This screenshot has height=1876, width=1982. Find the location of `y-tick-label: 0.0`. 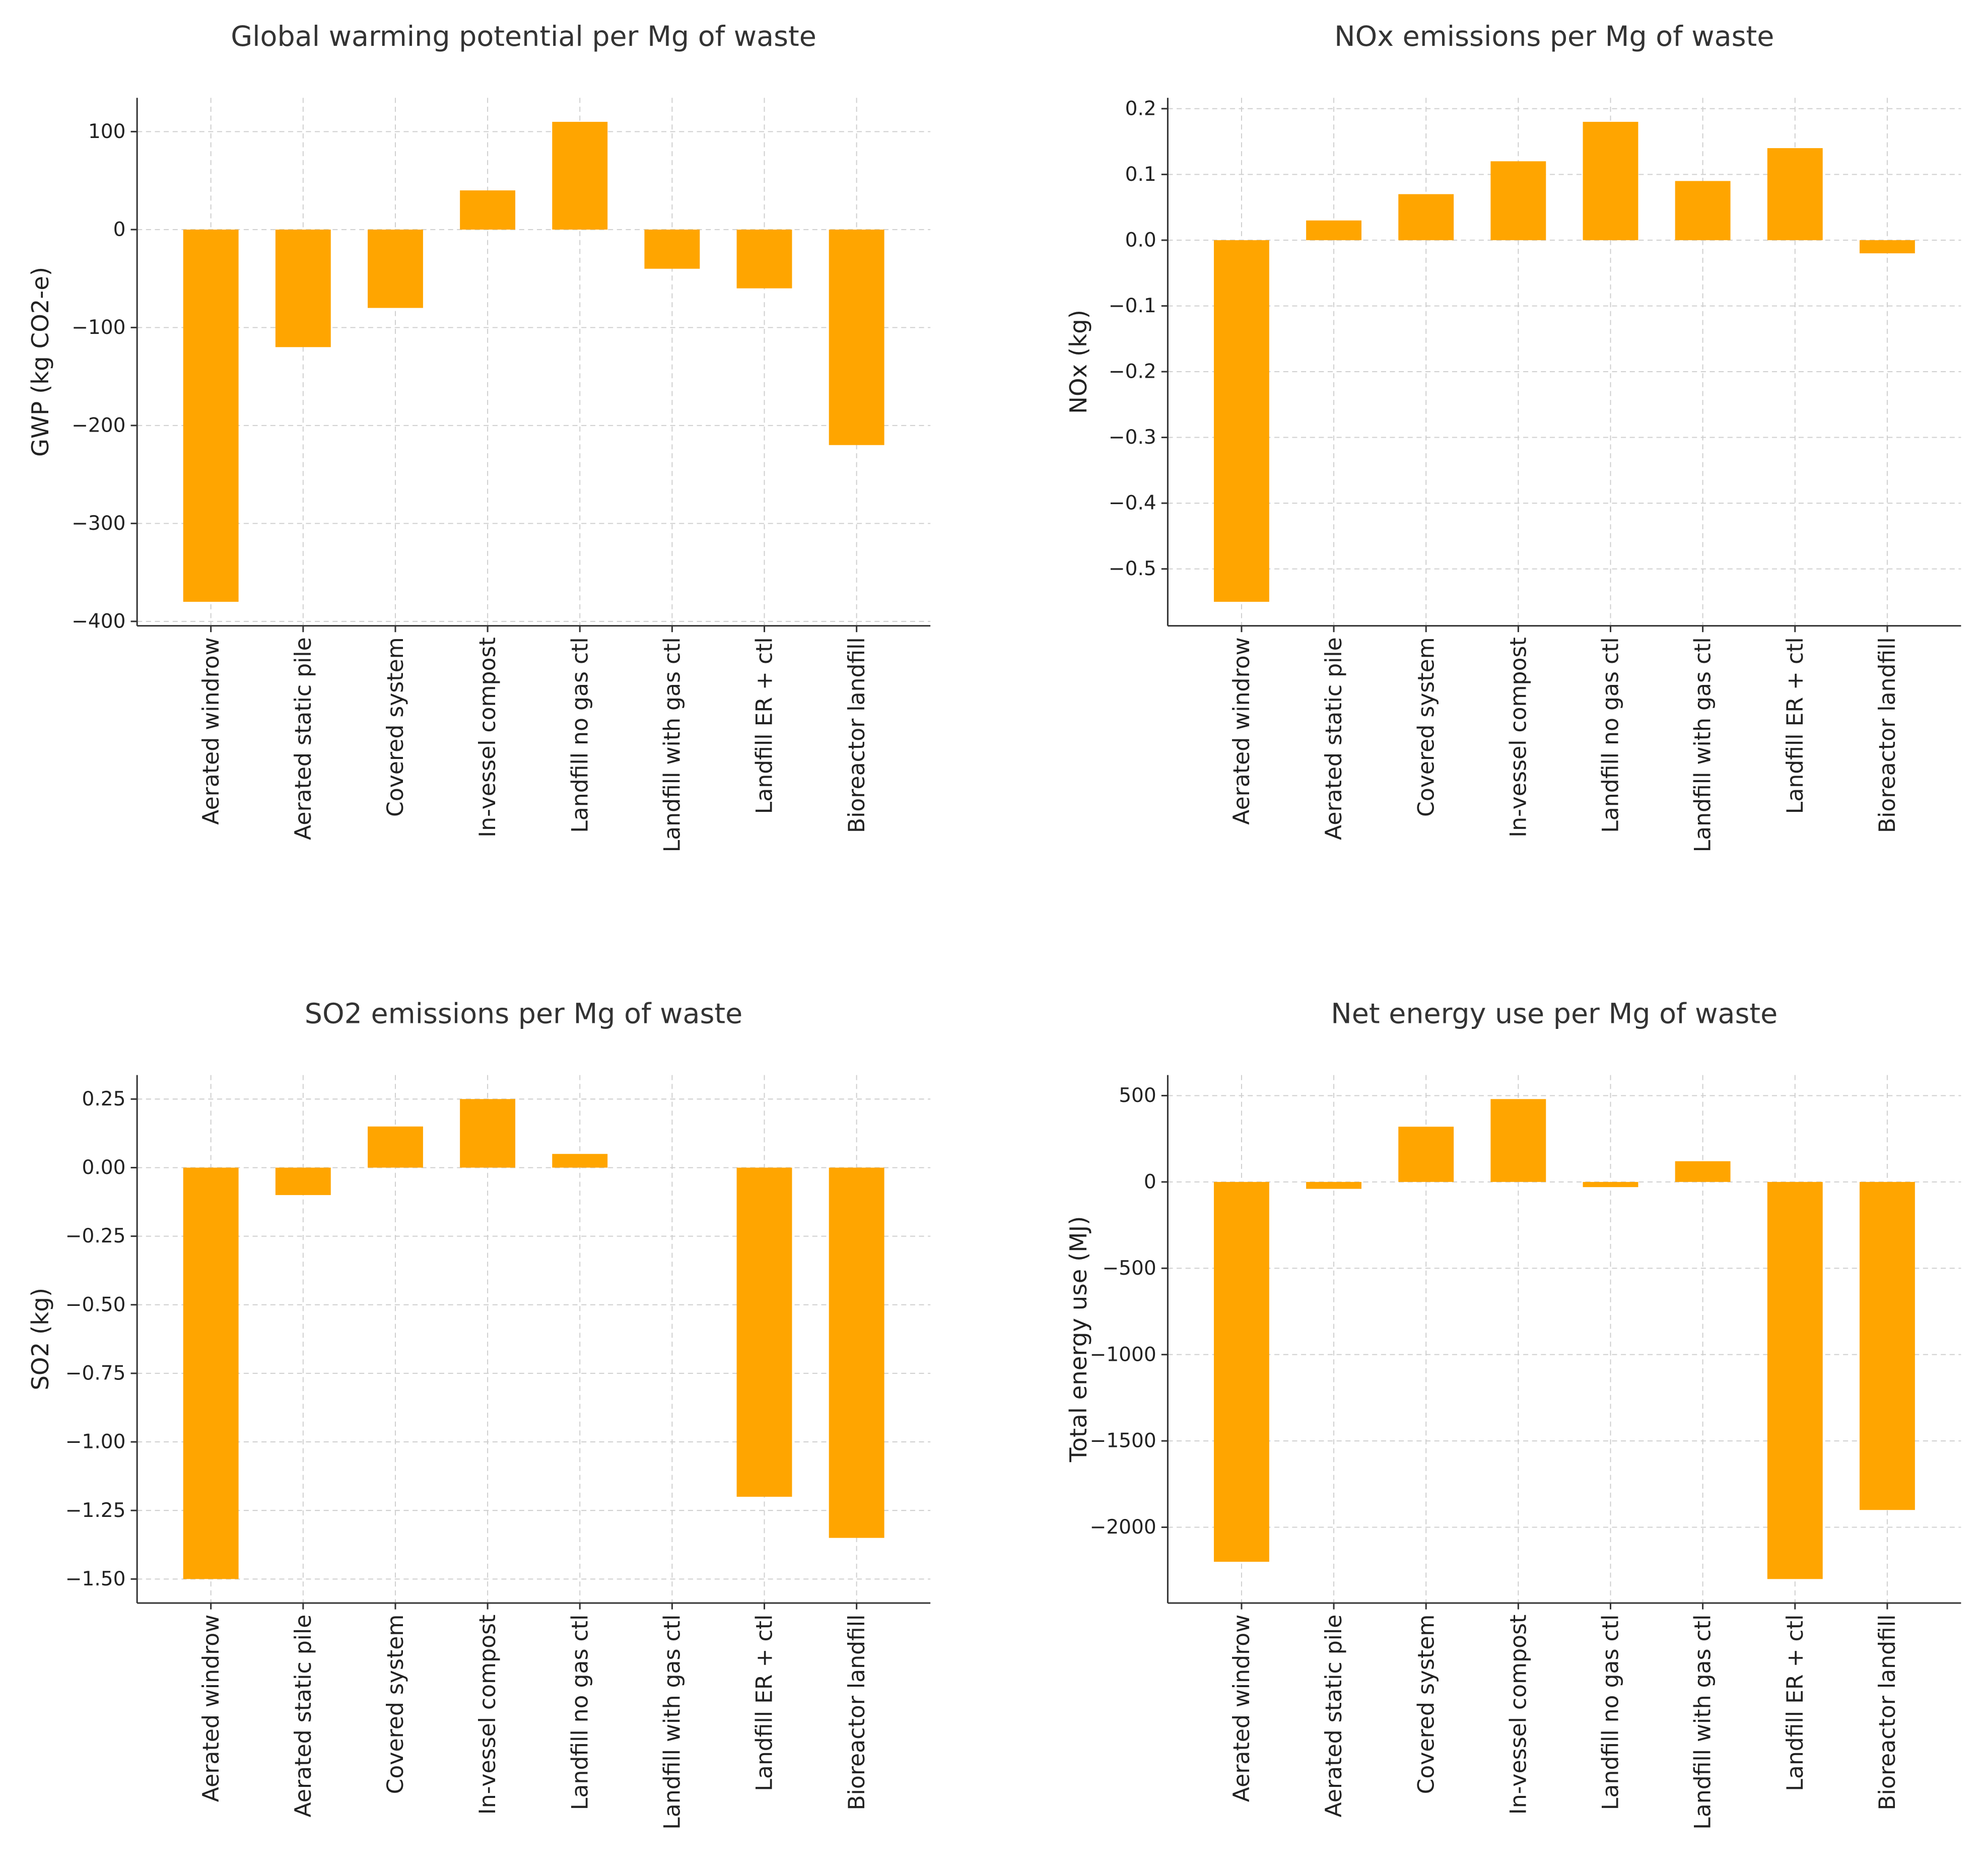

y-tick-label: 0.0 is located at coordinates (1140, 240).